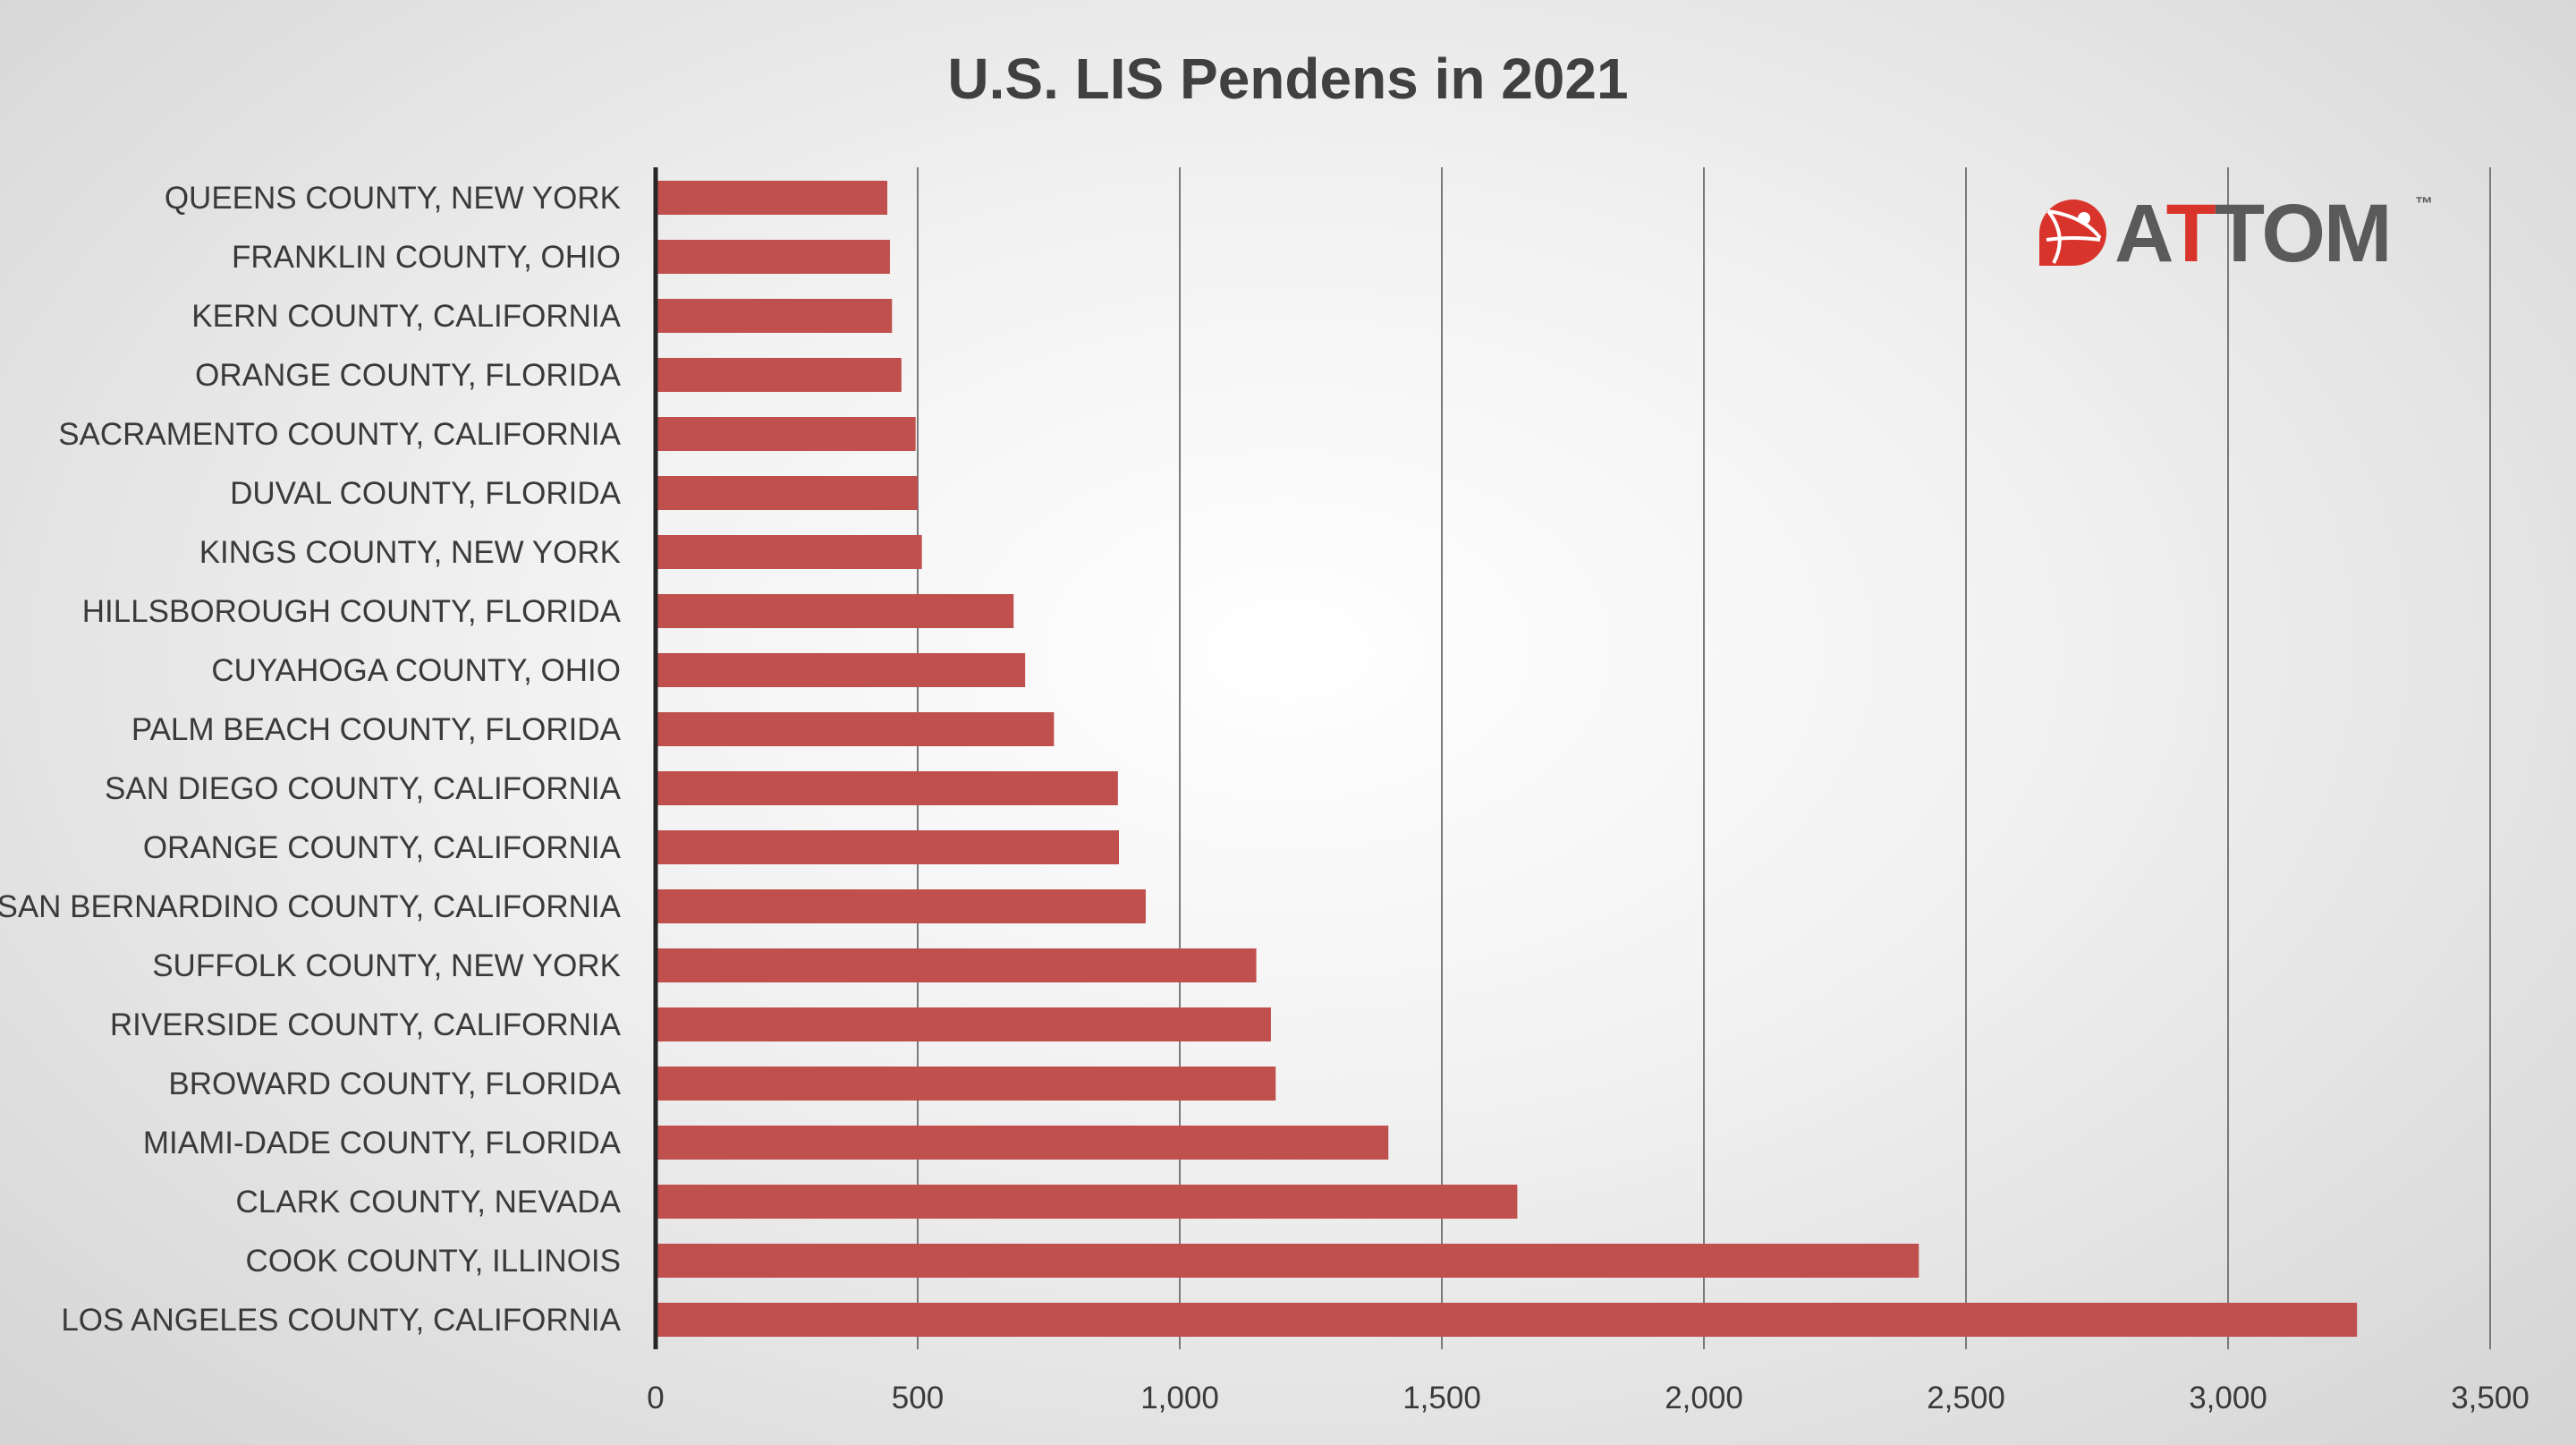 Image resolution: width=2576 pixels, height=1445 pixels. Describe the element at coordinates (429, 1202) in the screenshot. I see `category-label: CLARK COUNTY, NEVADA` at that location.